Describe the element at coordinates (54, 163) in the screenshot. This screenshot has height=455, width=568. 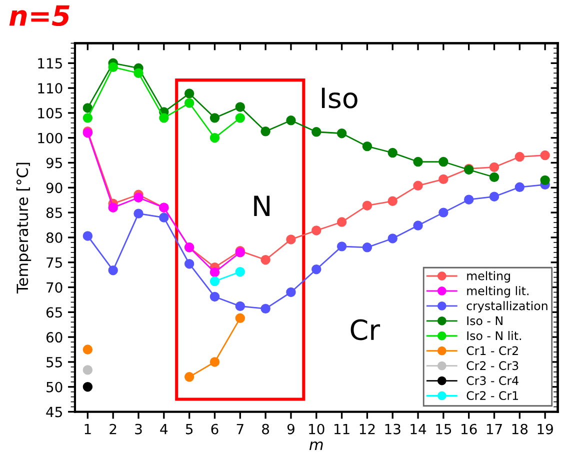
I see `y-tick-label: 95` at that location.